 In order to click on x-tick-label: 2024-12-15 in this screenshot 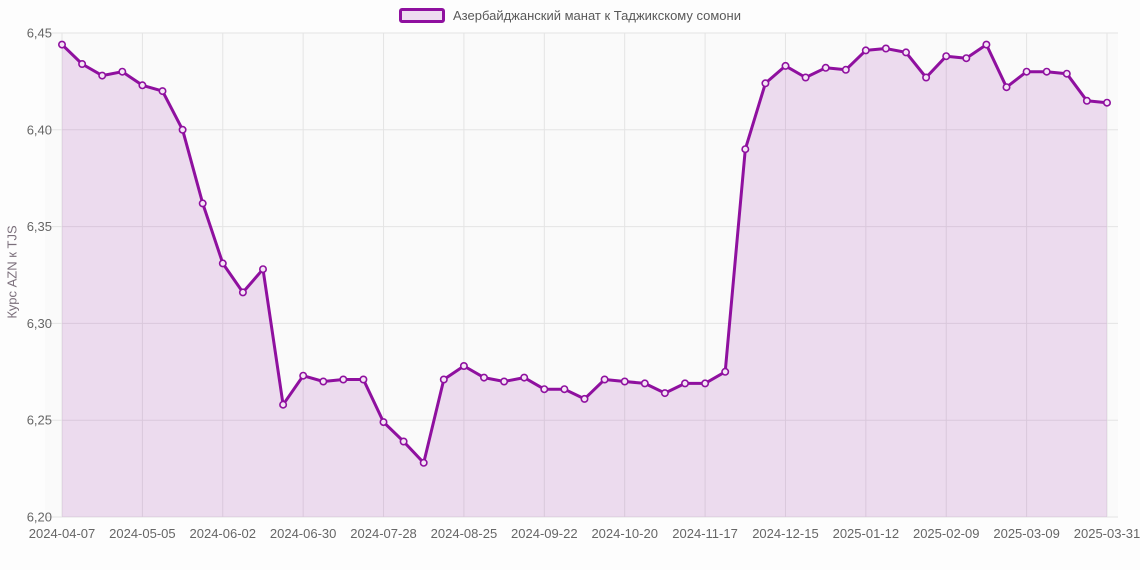, I will do `click(785, 533)`.